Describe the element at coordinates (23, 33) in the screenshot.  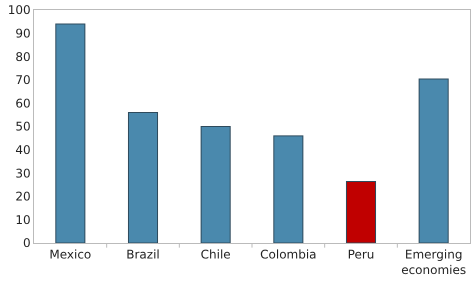
I see `y-tick-label: 90` at that location.